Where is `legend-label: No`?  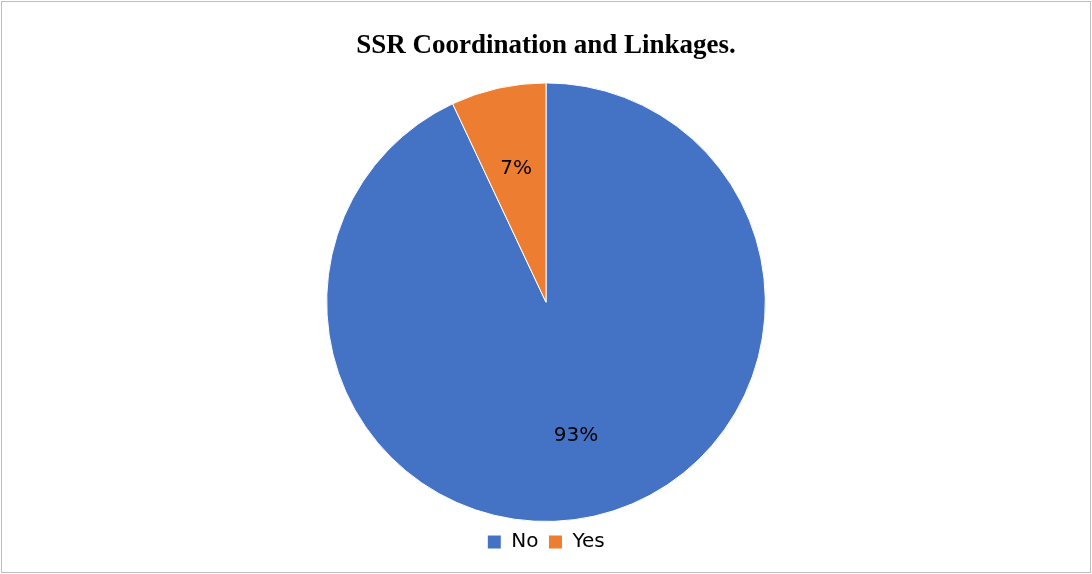
legend-label: No is located at coordinates (525, 540).